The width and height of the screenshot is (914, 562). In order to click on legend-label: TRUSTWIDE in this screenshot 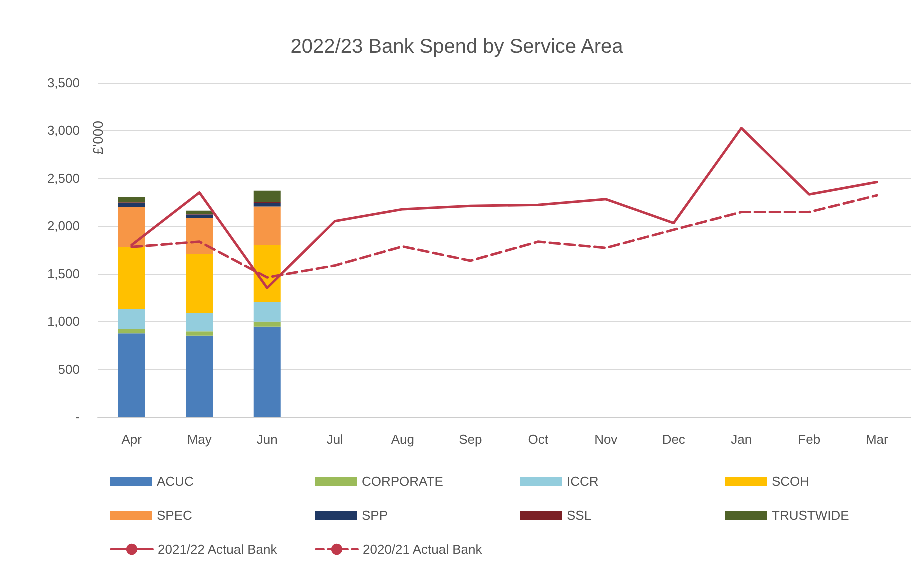, I will do `click(811, 515)`.